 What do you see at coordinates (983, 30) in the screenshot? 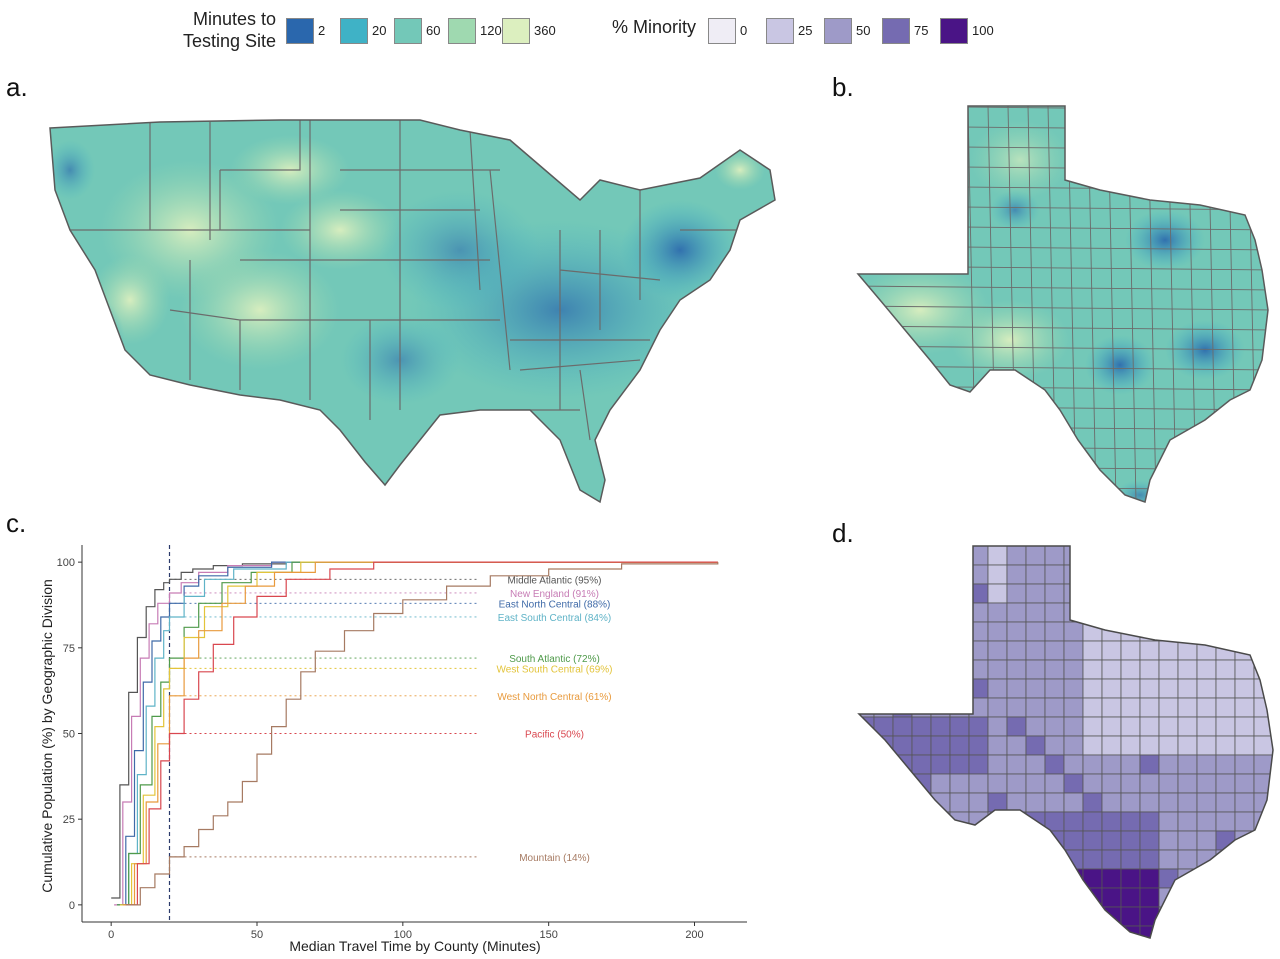
I see `minority-legend-label: 100` at bounding box center [983, 30].